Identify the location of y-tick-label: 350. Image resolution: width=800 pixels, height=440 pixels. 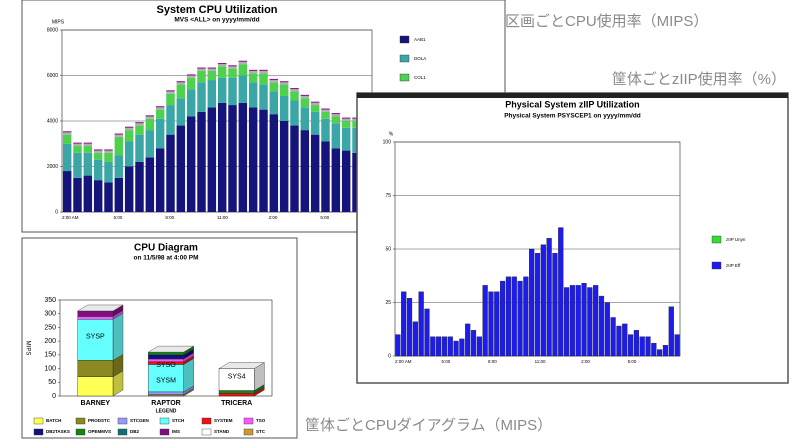
(50, 300).